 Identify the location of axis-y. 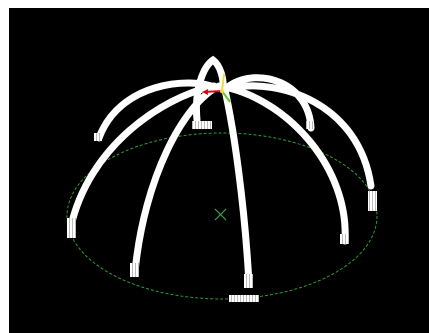
(226, 96).